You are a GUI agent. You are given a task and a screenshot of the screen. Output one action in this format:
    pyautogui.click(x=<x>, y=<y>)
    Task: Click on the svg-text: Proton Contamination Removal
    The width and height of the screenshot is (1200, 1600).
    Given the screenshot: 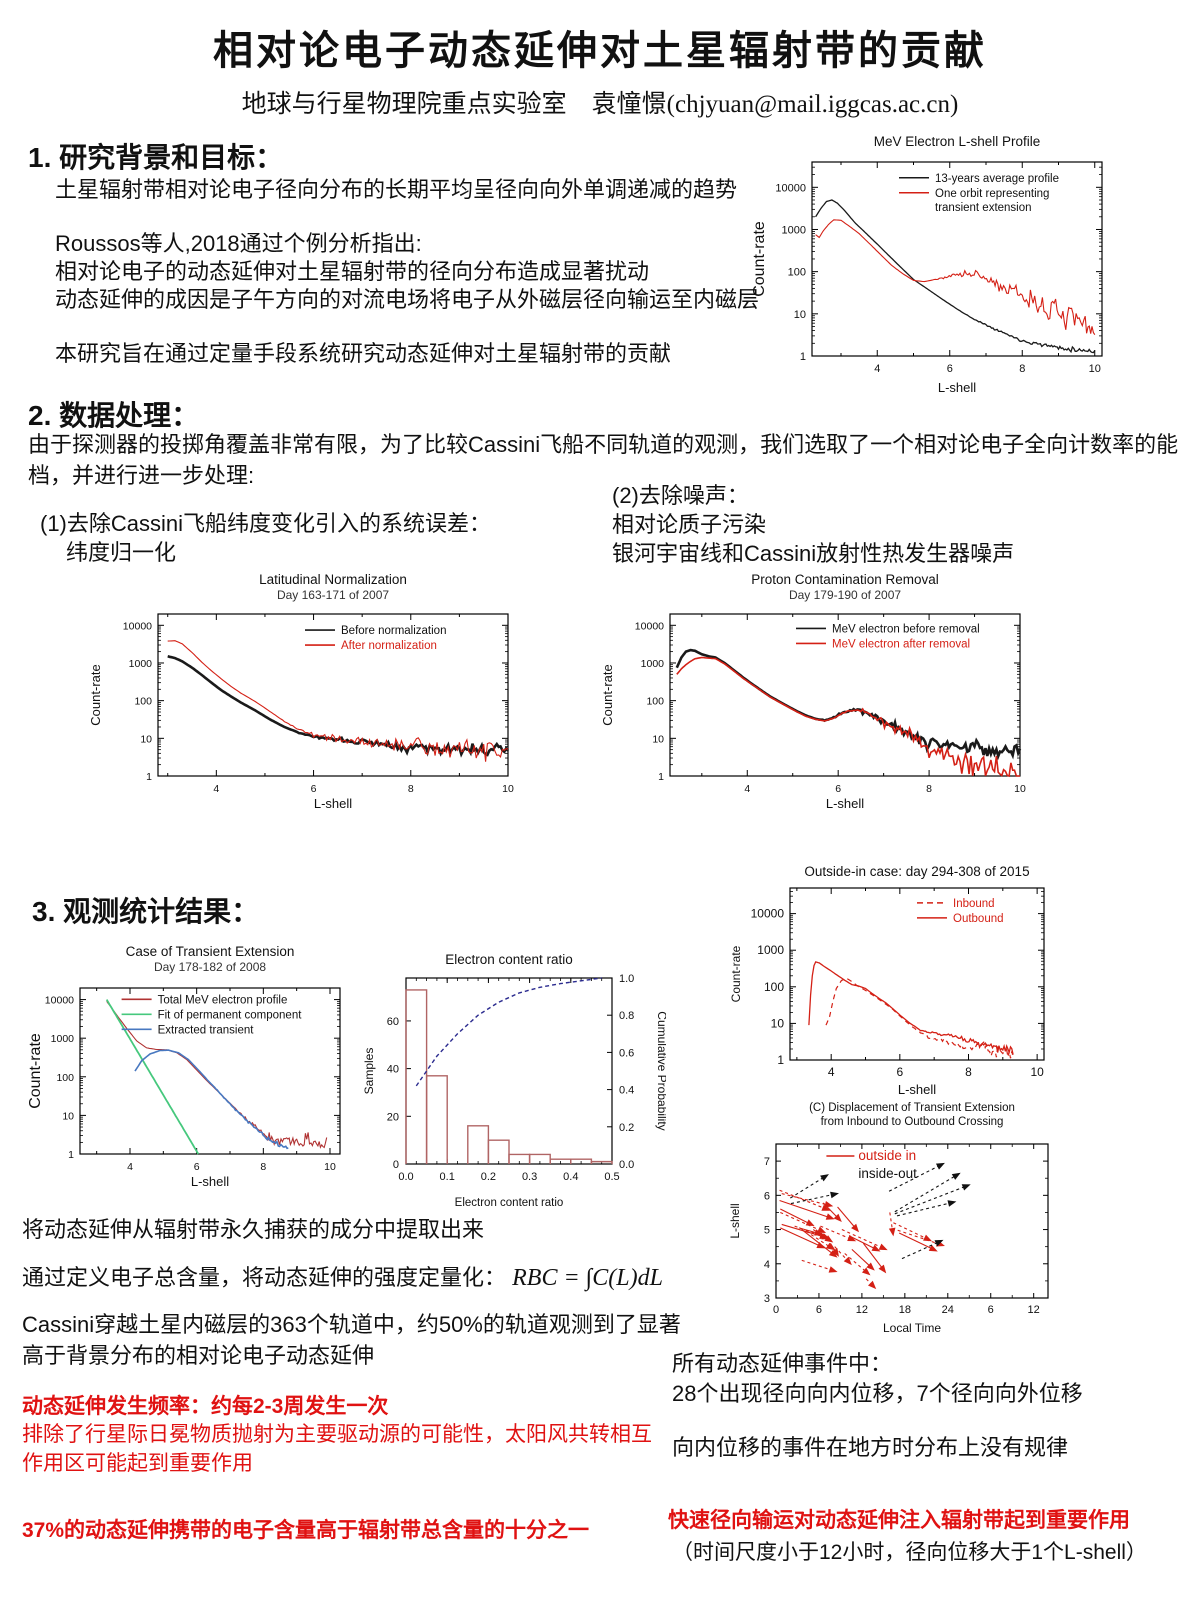 What is the action you would take?
    pyautogui.click(x=845, y=579)
    